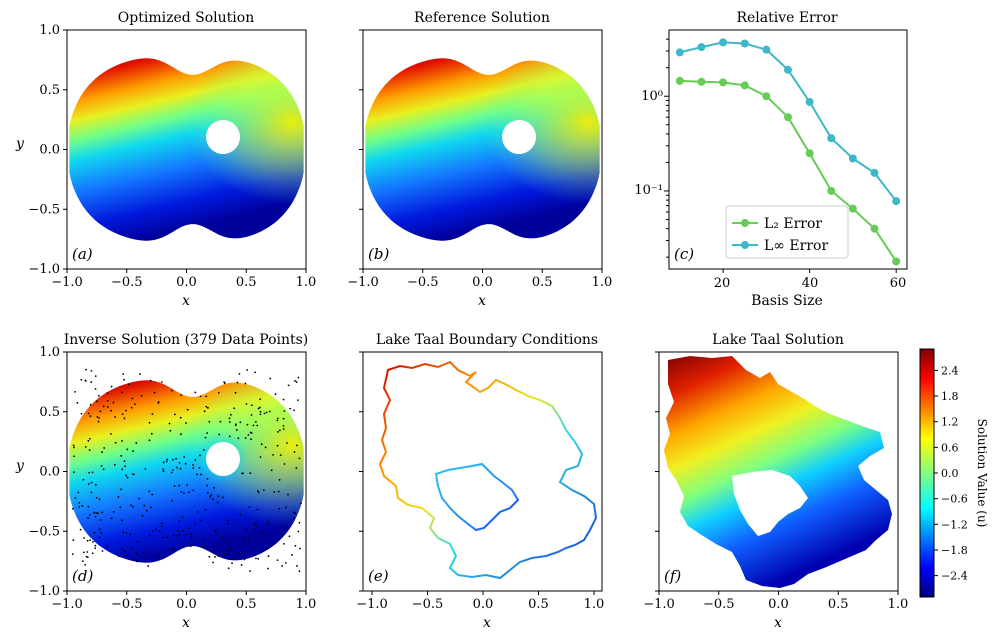  I want to click on x-tick-label: −0.5, so click(719, 604).